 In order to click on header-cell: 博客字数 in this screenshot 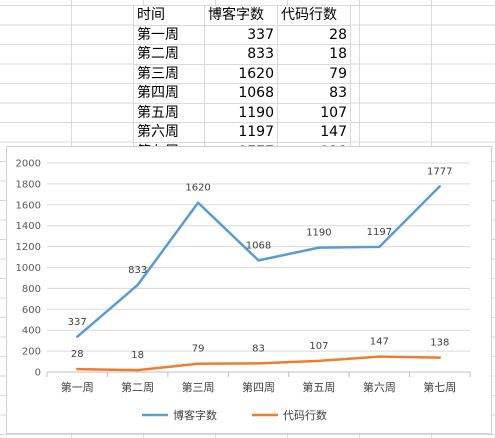, I will do `click(241, 15)`.